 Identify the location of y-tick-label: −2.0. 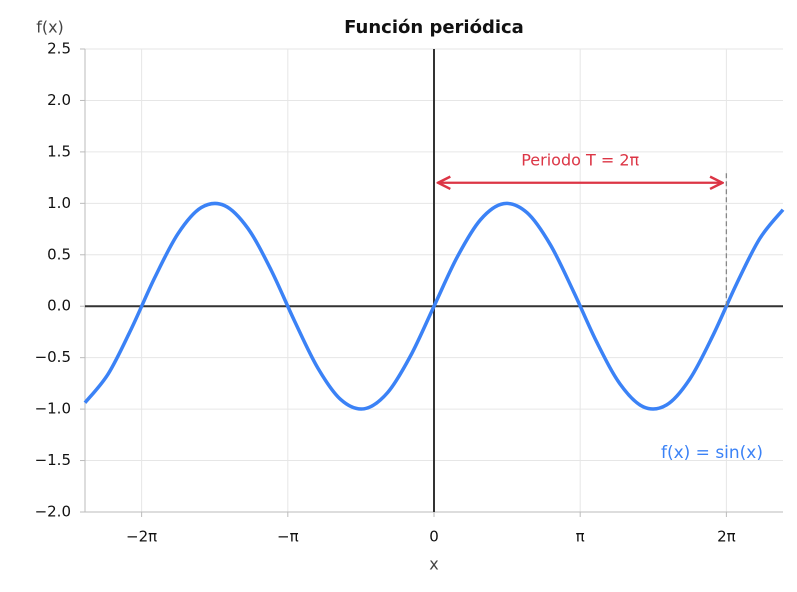
(53, 512).